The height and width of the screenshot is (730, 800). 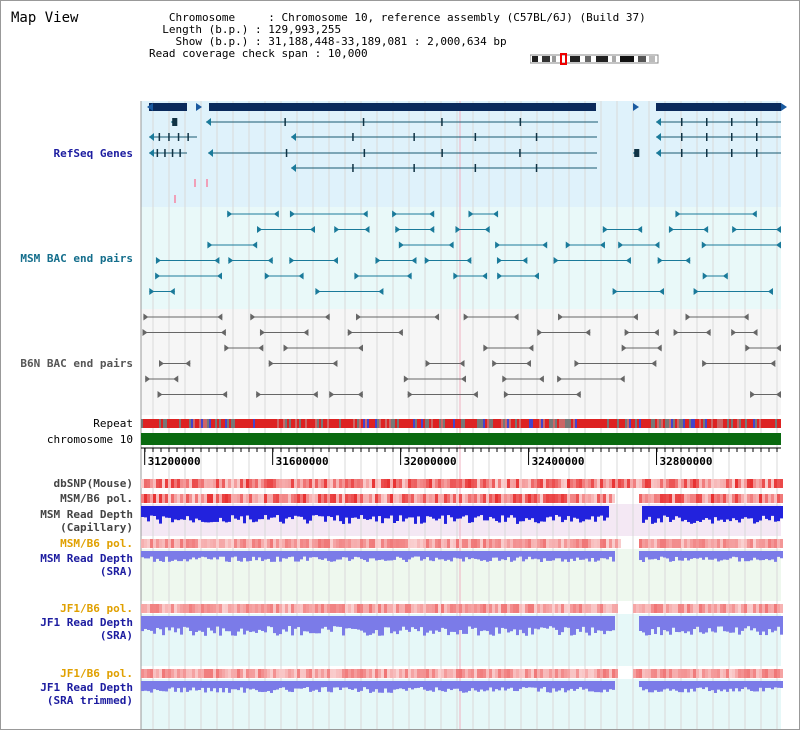 What do you see at coordinates (498, 245) in the screenshot?
I see `msm-bac-pair-end` at bounding box center [498, 245].